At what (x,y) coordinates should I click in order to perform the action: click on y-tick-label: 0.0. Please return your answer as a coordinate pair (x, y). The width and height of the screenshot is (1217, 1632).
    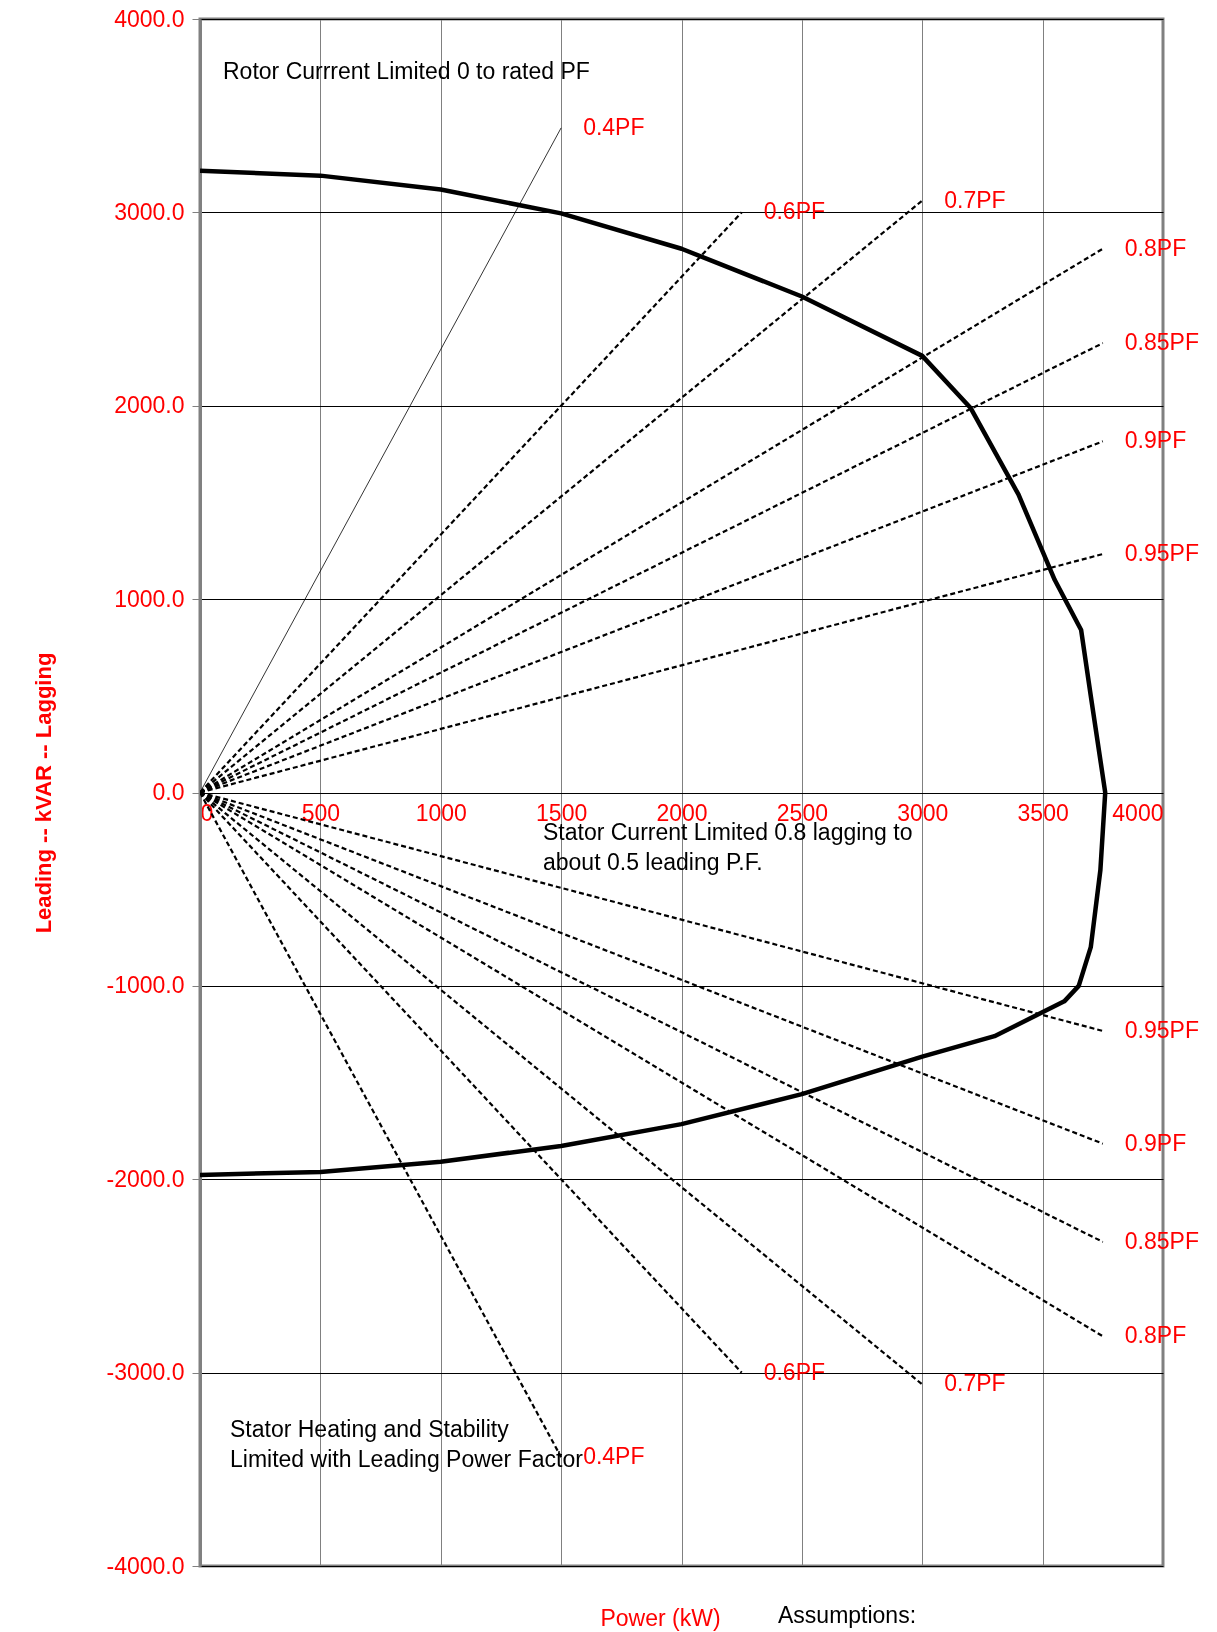
    Looking at the image, I should click on (168, 792).